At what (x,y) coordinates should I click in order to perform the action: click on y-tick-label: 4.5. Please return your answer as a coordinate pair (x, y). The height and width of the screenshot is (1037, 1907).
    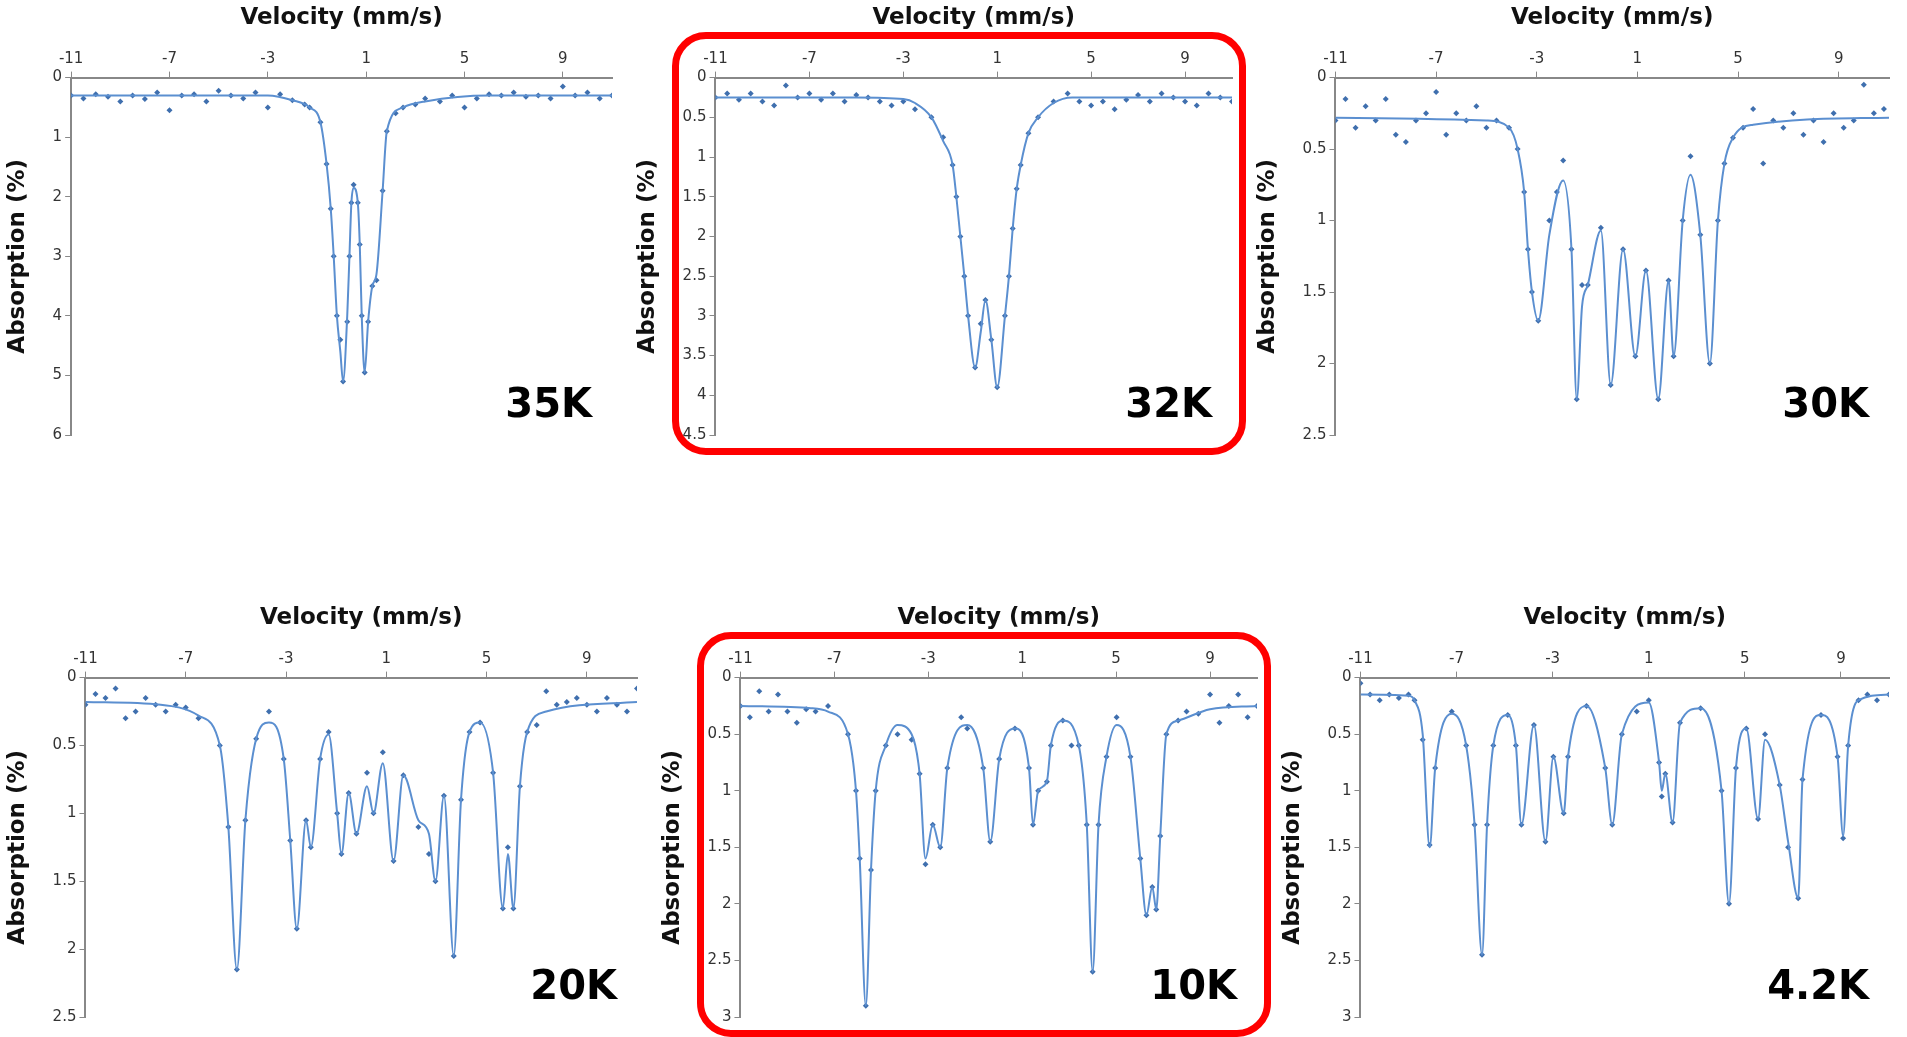
    Looking at the image, I should click on (694, 433).